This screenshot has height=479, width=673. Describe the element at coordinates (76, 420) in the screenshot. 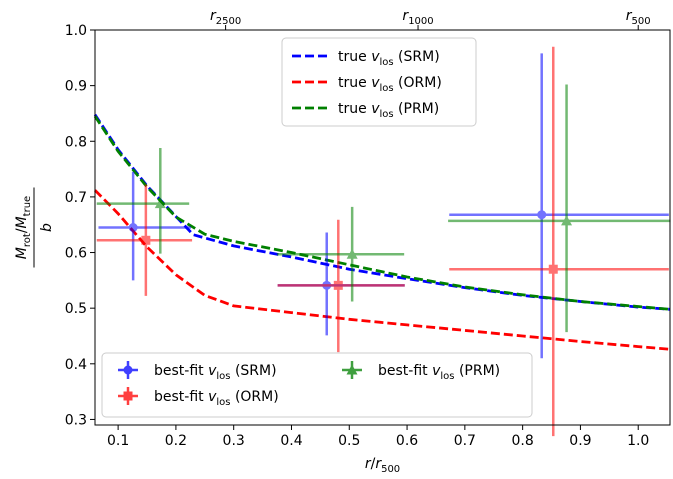

I see `y-tick-label: 0.3` at that location.